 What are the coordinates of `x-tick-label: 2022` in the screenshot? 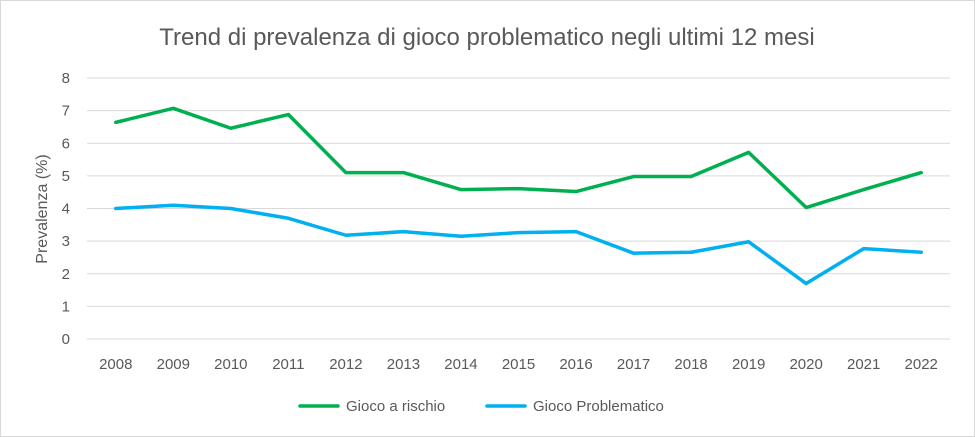 It's located at (921, 364).